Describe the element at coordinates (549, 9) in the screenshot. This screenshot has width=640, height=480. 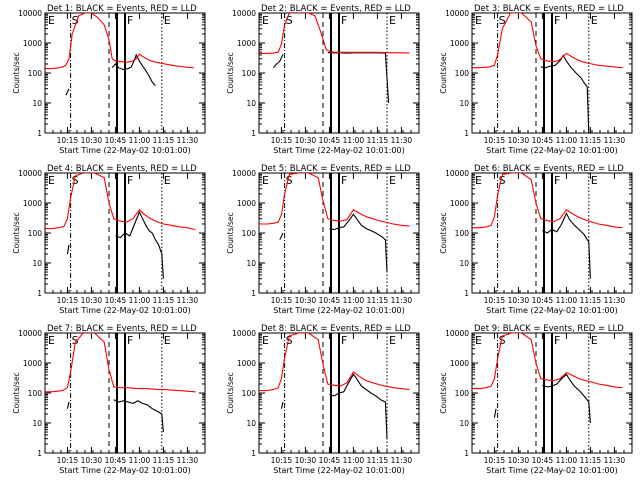
I see `panel-title: Det 3: BLACK = Events, RED = LLD` at that location.